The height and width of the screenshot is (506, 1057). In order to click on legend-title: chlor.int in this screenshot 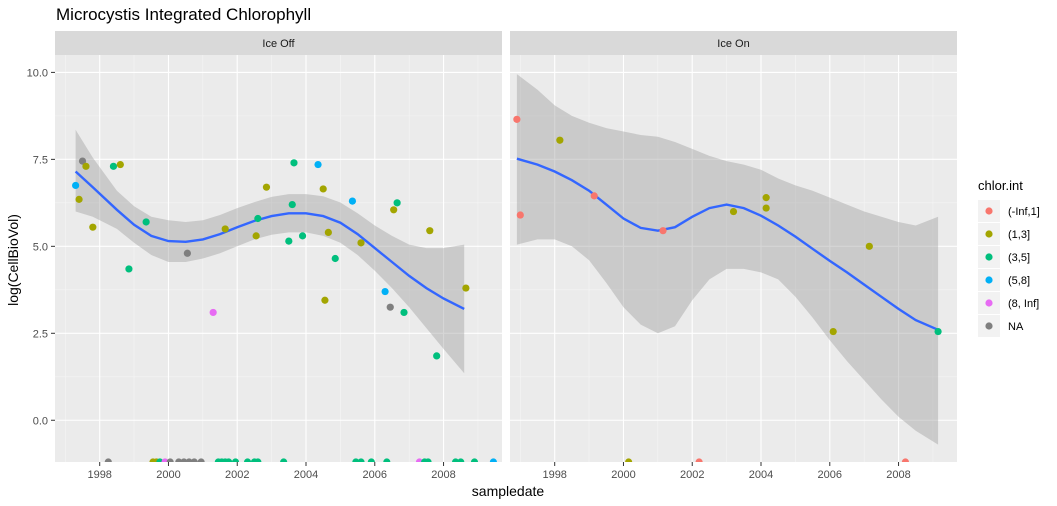, I will do `click(1000, 185)`.